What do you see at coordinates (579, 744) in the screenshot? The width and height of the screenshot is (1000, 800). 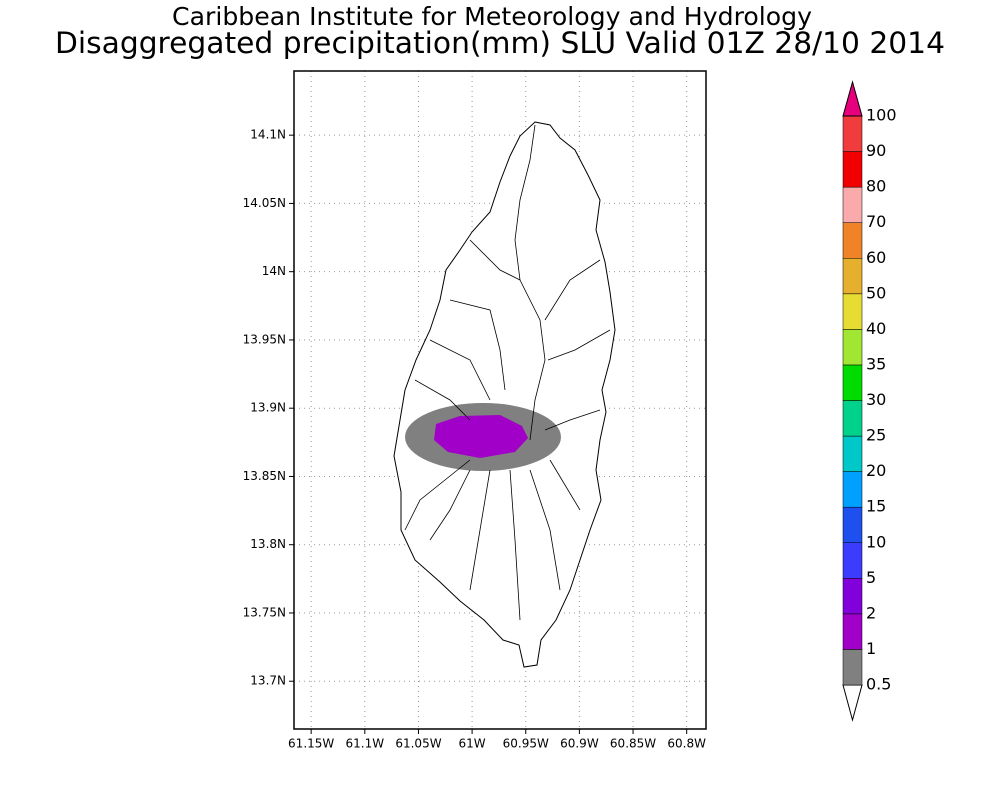 I see `x-tick-label: 60.9W` at bounding box center [579, 744].